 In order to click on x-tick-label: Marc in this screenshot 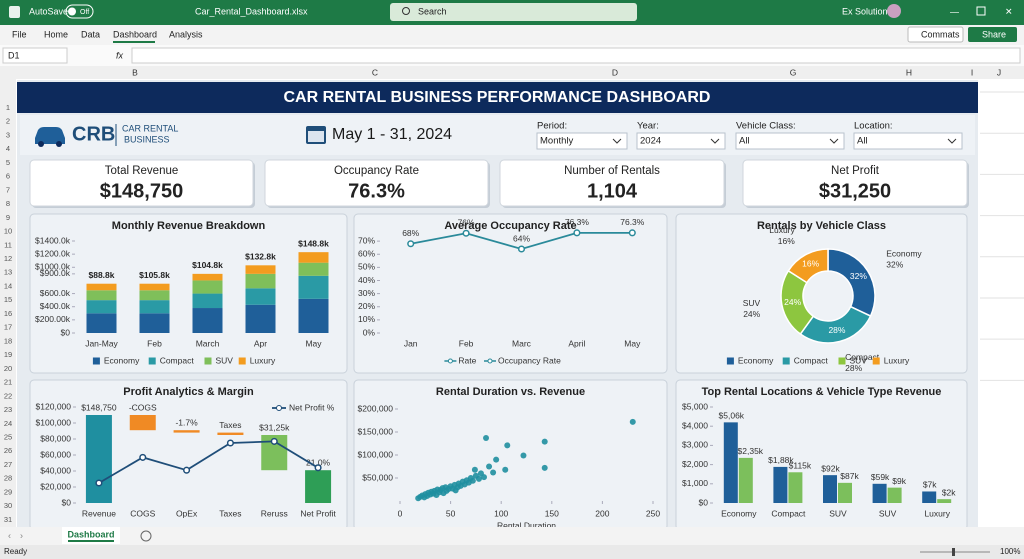, I will do `click(522, 343)`.